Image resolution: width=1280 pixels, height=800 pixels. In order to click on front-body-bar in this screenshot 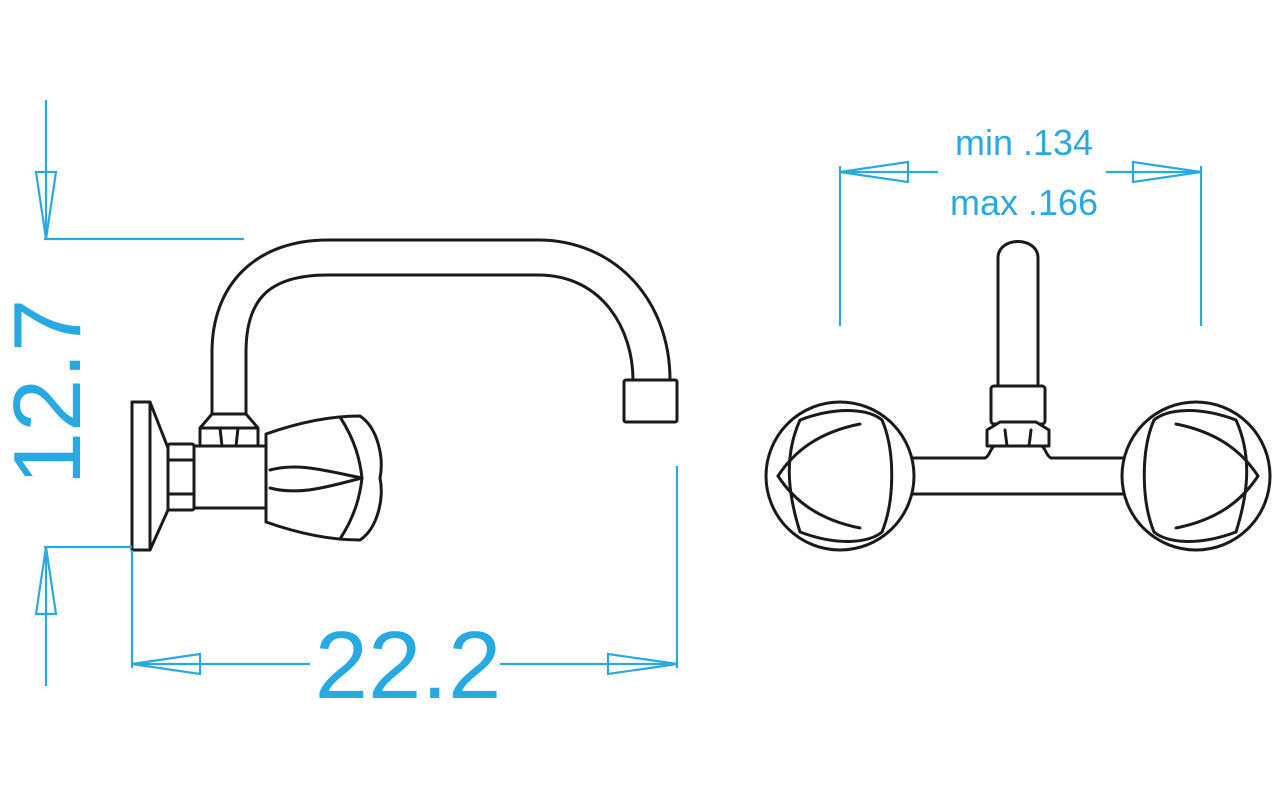, I will do `click(1018, 470)`.